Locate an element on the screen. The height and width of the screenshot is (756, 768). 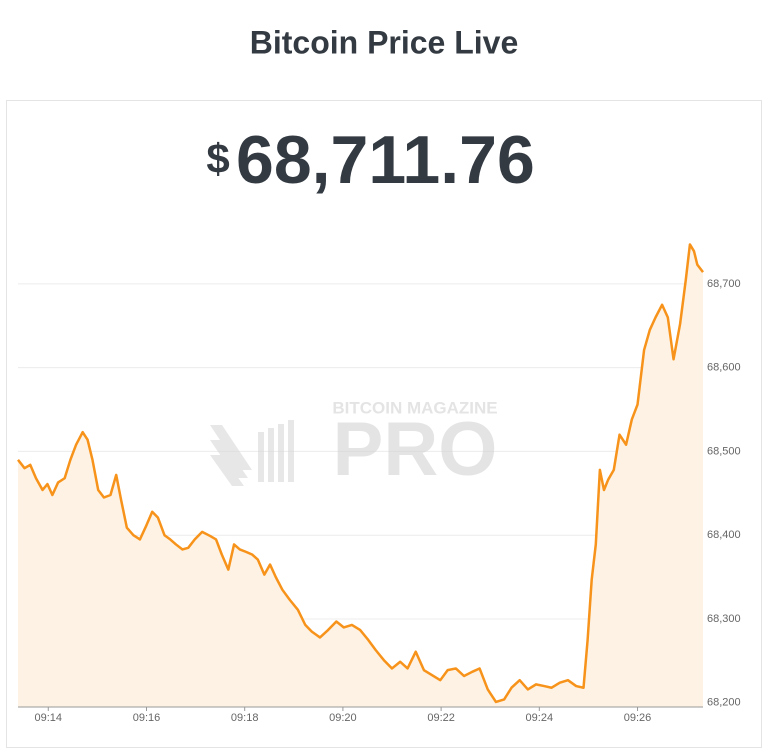
y-tick-label: 68,400 is located at coordinates (724, 535).